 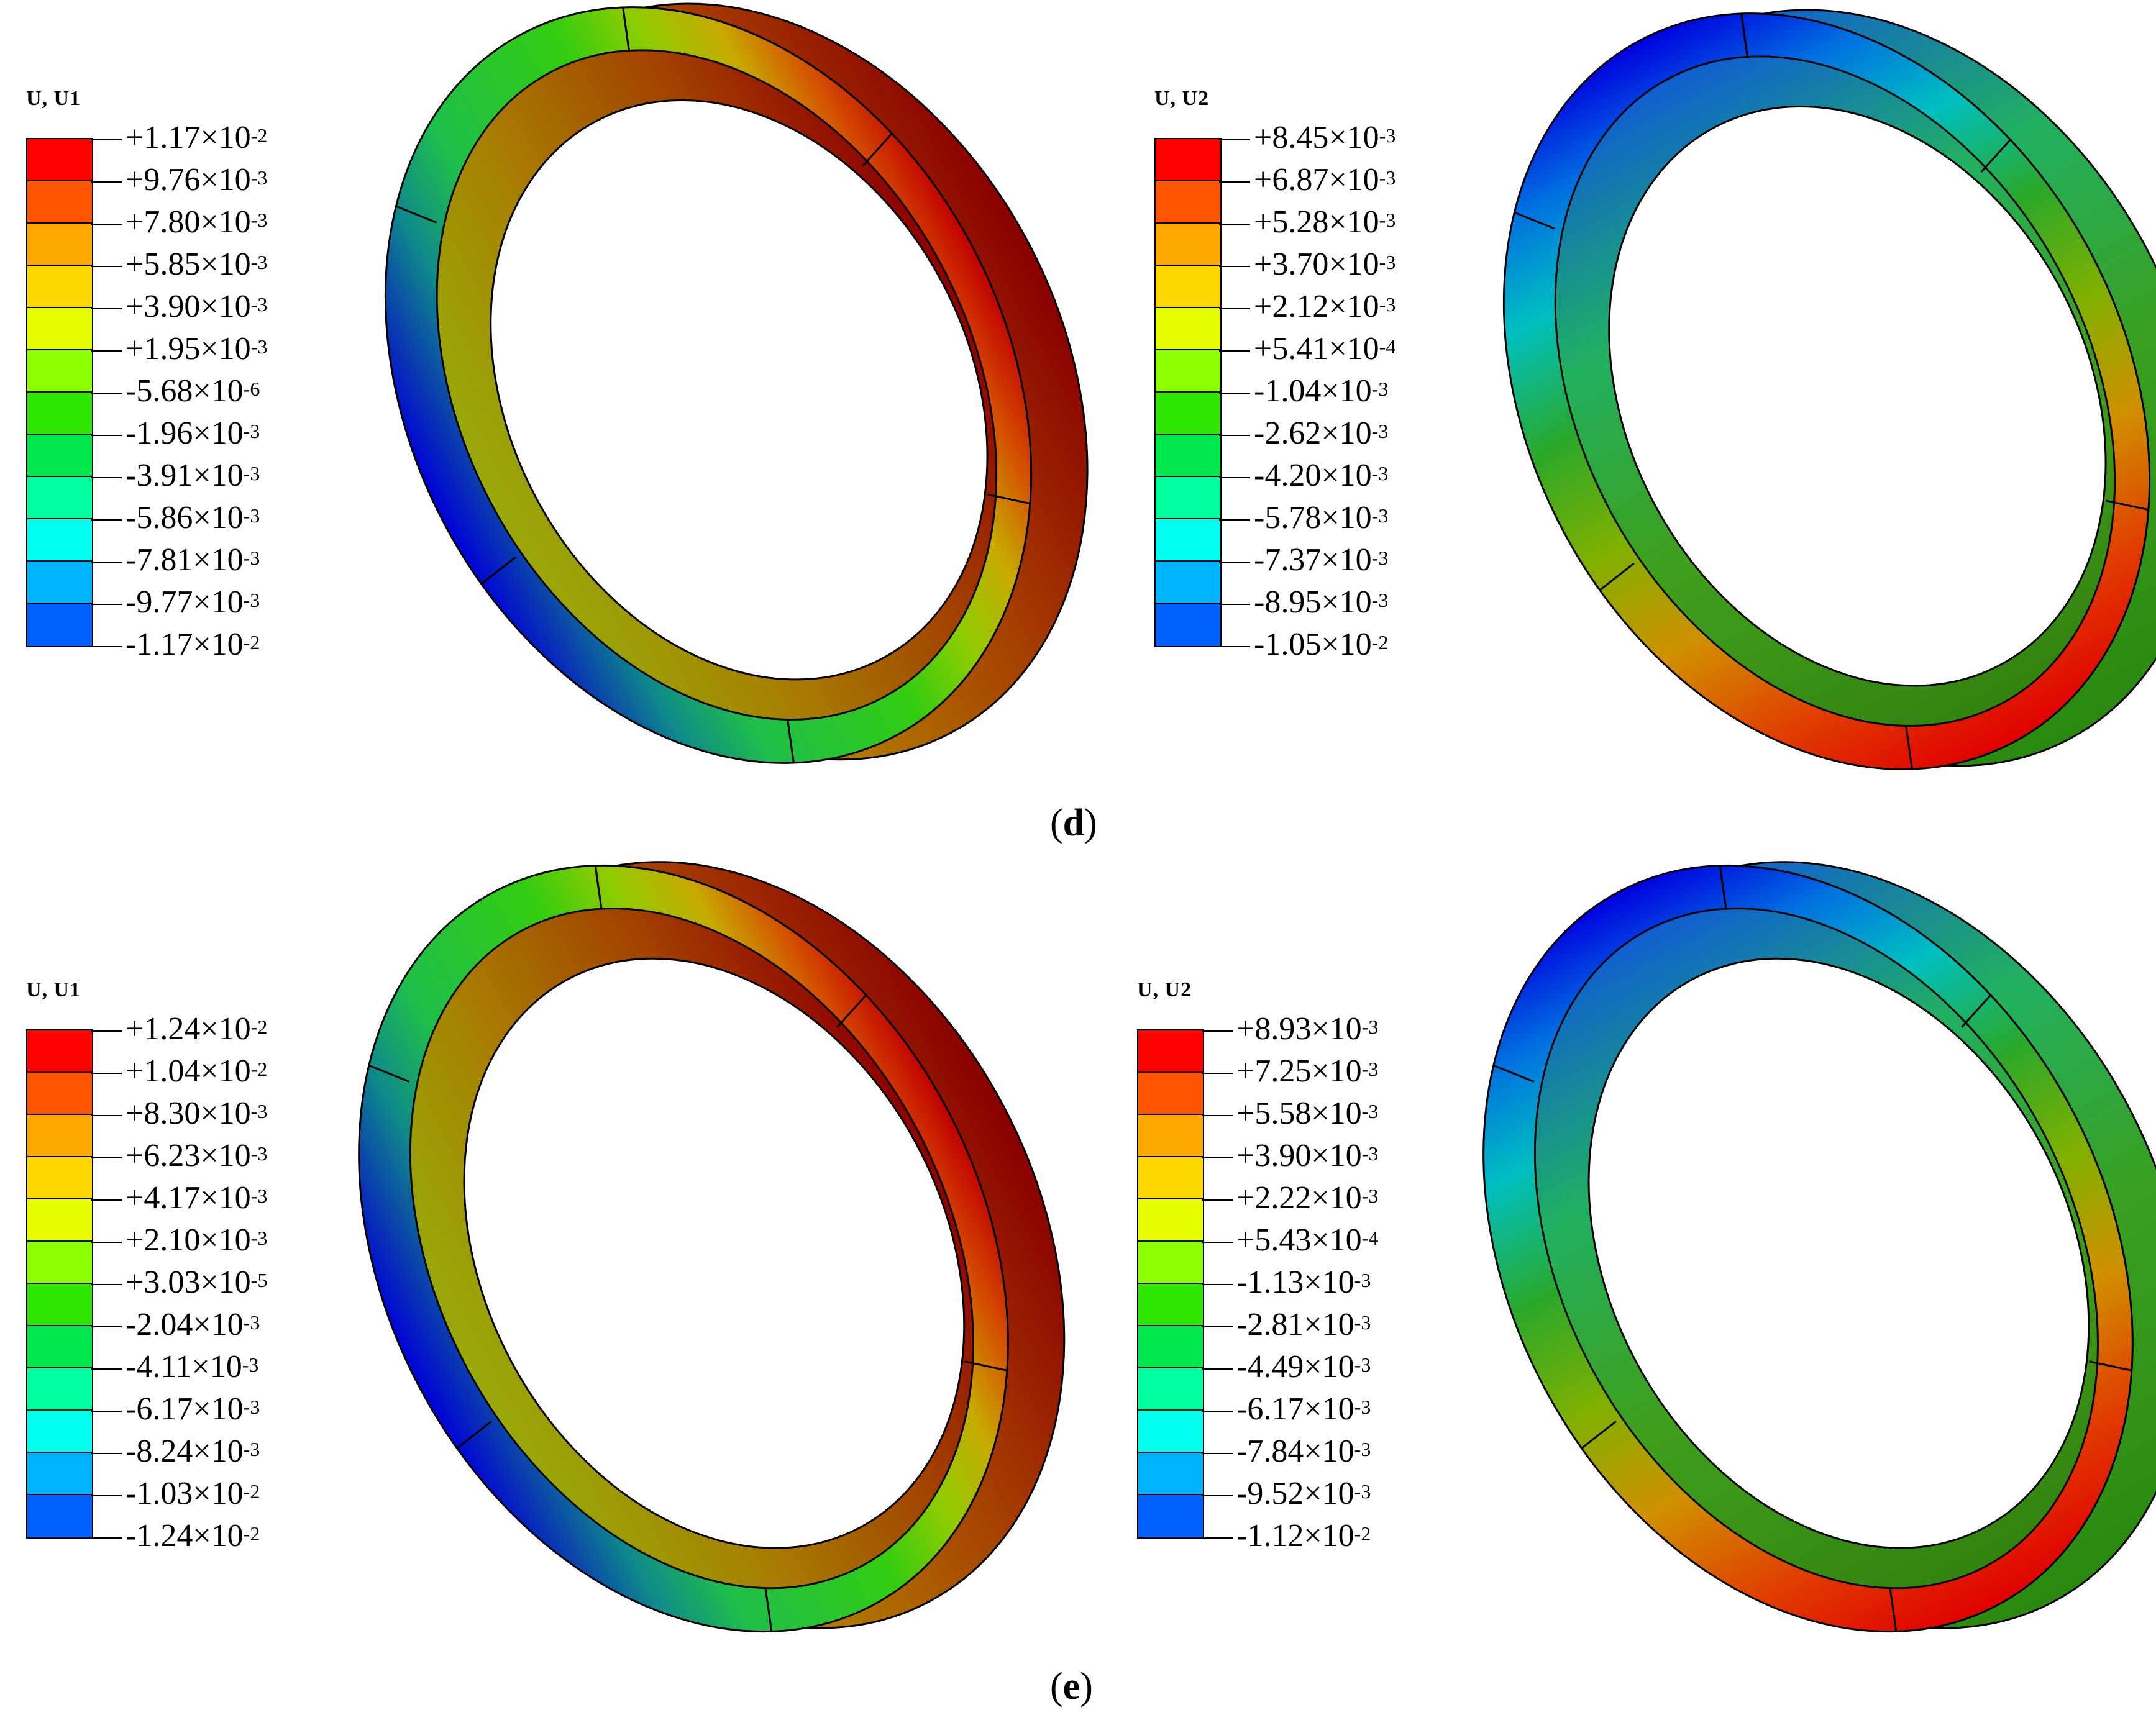 I want to click on legend-tick-label: -2.81×10-3, so click(x=1304, y=1325).